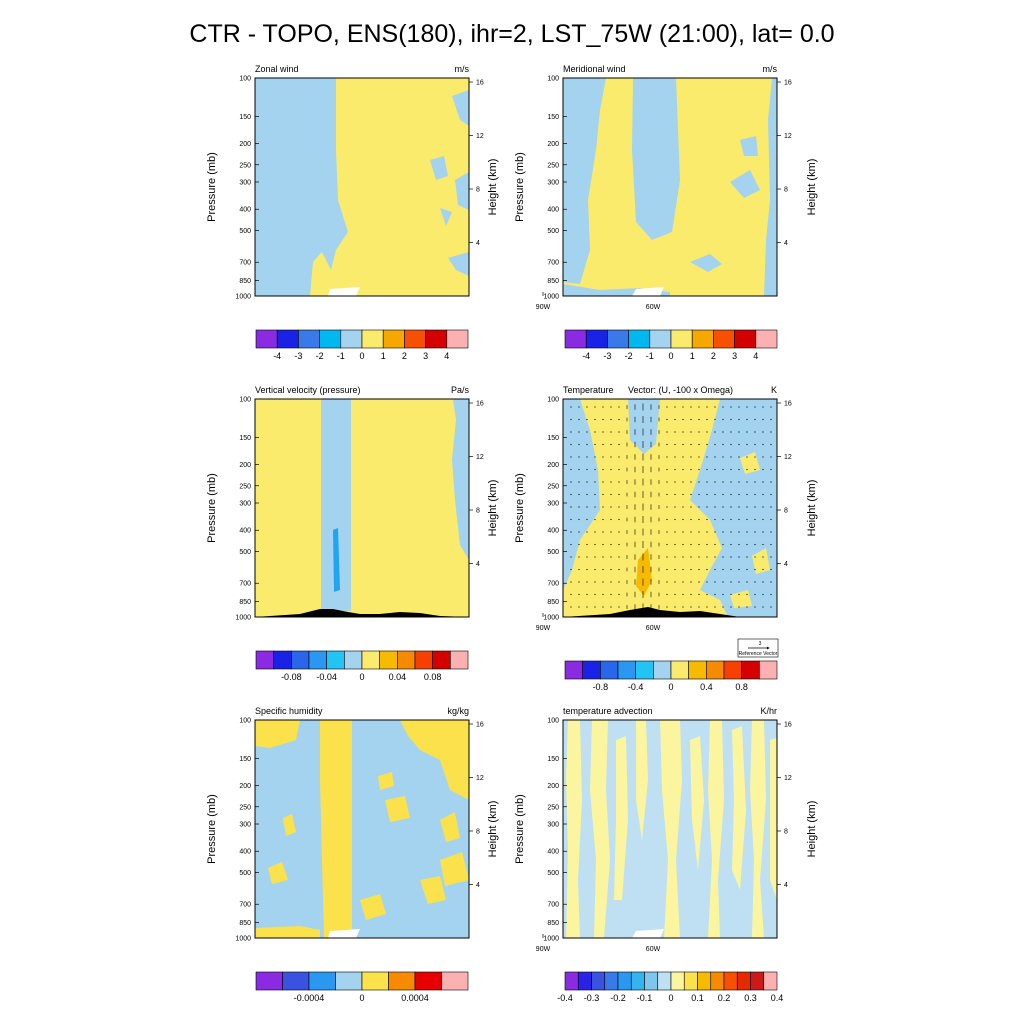 Image resolution: width=1024 pixels, height=1024 pixels. What do you see at coordinates (398, 677) in the screenshot?
I see `colorbar-label: 0.04` at bounding box center [398, 677].